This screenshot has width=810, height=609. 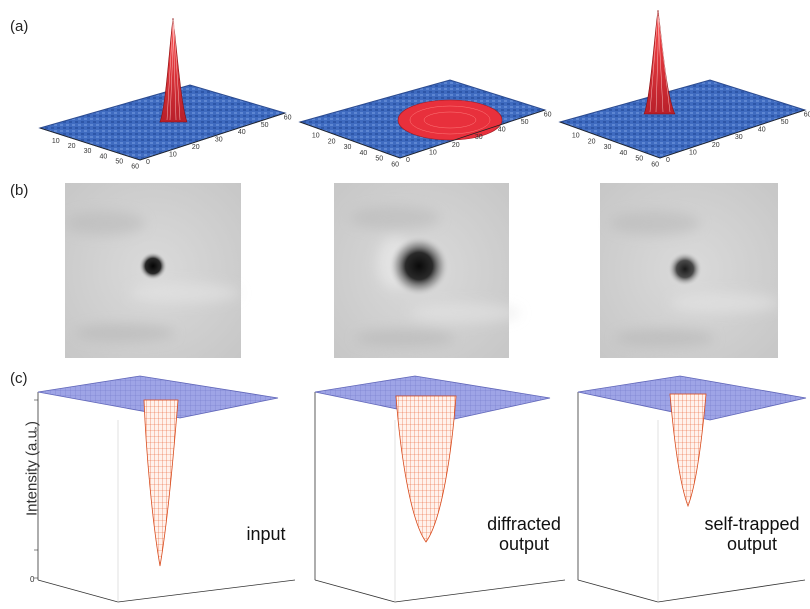 I want to click on image-input, so click(x=153, y=270).